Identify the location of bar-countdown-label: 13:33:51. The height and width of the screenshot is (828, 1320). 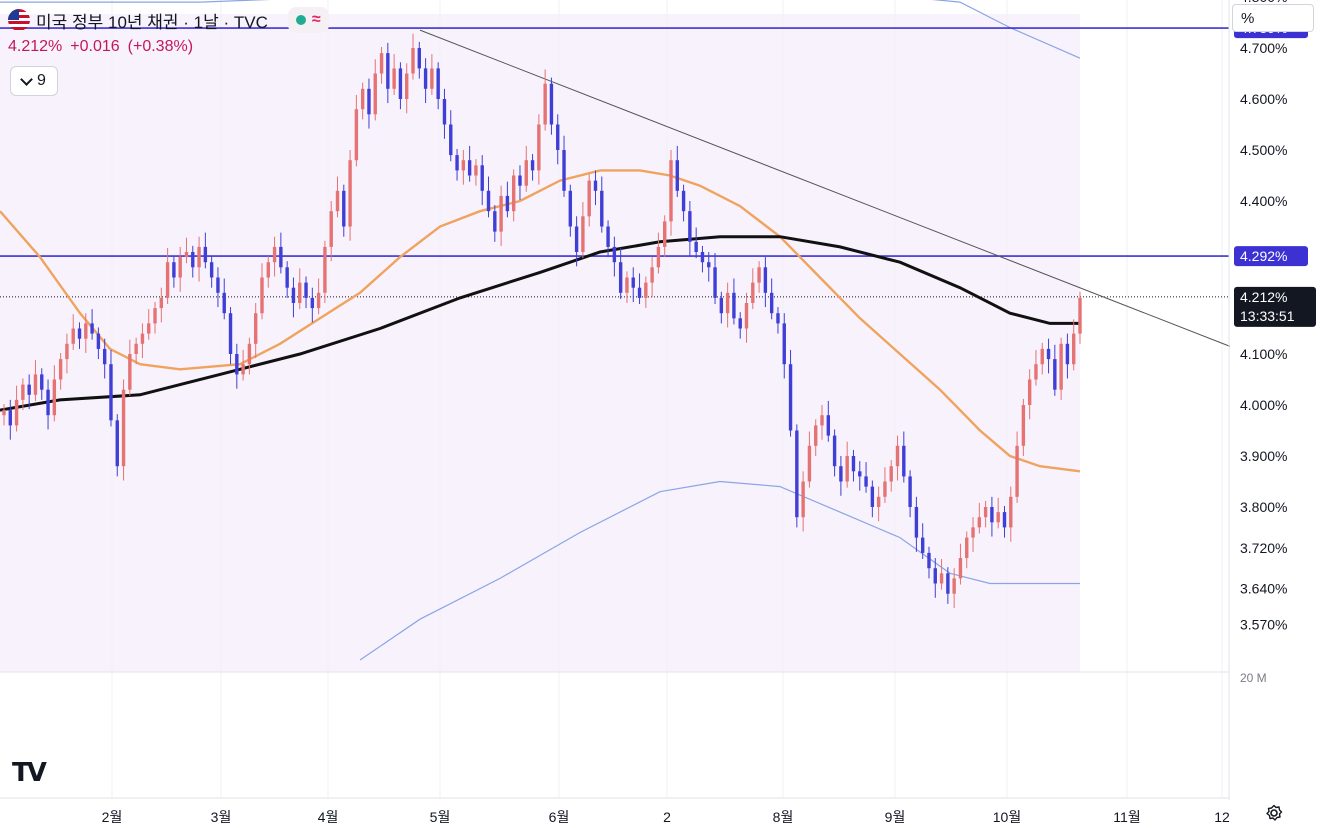
(1267, 316).